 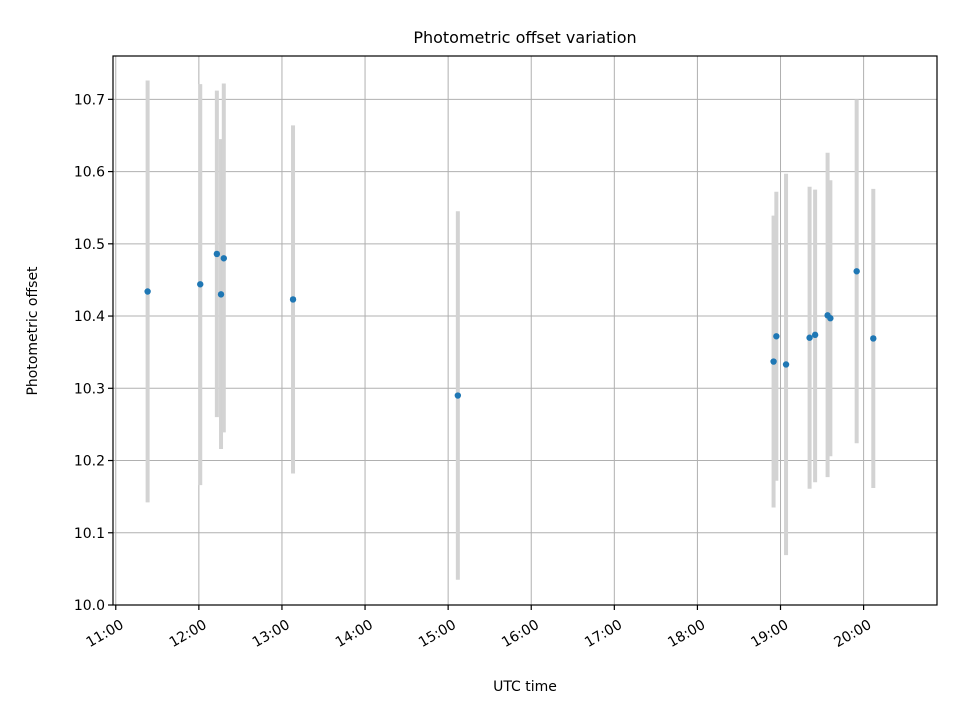 What do you see at coordinates (89, 389) in the screenshot?
I see `y-tick-label: 10.3` at bounding box center [89, 389].